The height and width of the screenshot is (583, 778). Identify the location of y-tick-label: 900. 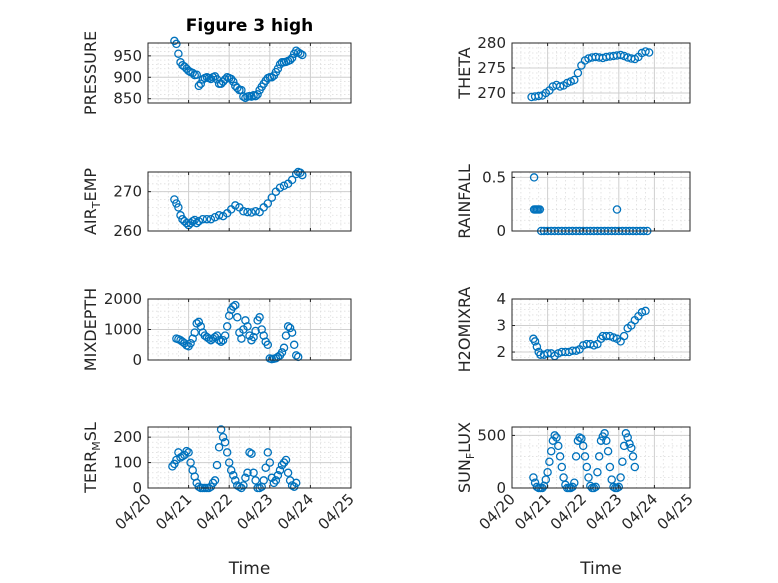
(127, 77).